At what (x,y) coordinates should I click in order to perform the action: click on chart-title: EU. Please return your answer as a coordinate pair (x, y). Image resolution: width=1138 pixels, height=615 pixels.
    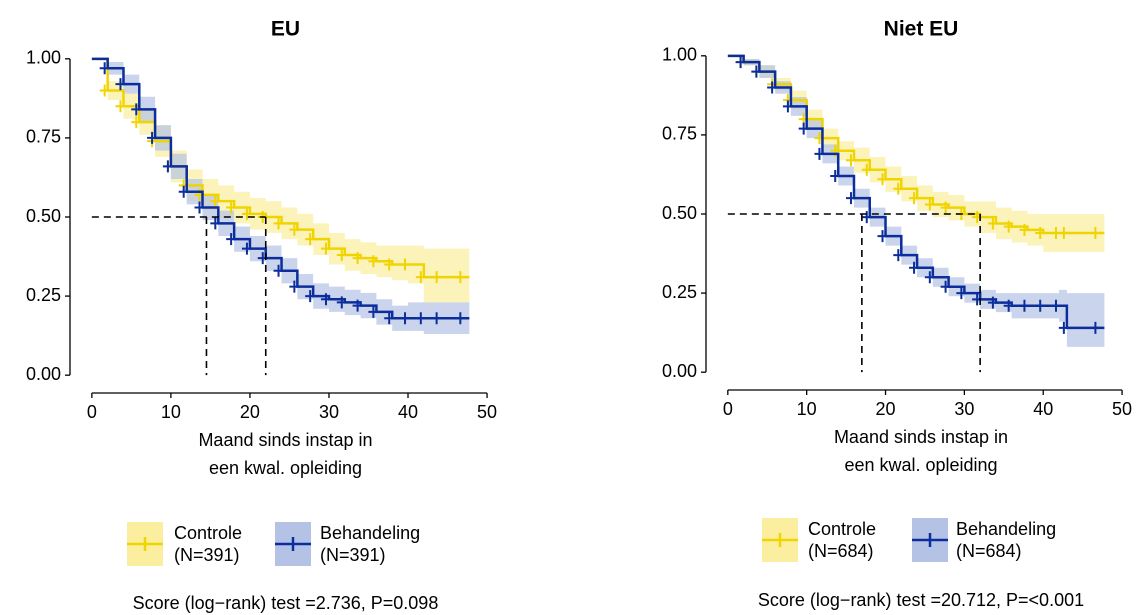
    Looking at the image, I should click on (285, 29).